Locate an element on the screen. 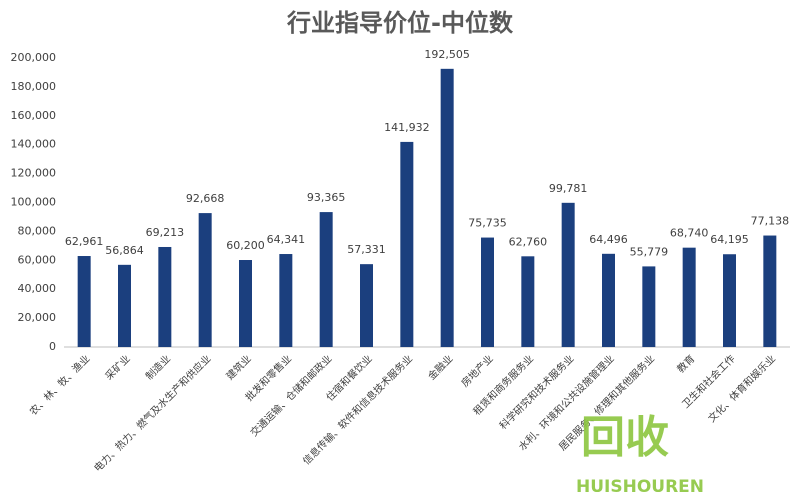 The height and width of the screenshot is (500, 800). value-label: 62,760 is located at coordinates (528, 241).